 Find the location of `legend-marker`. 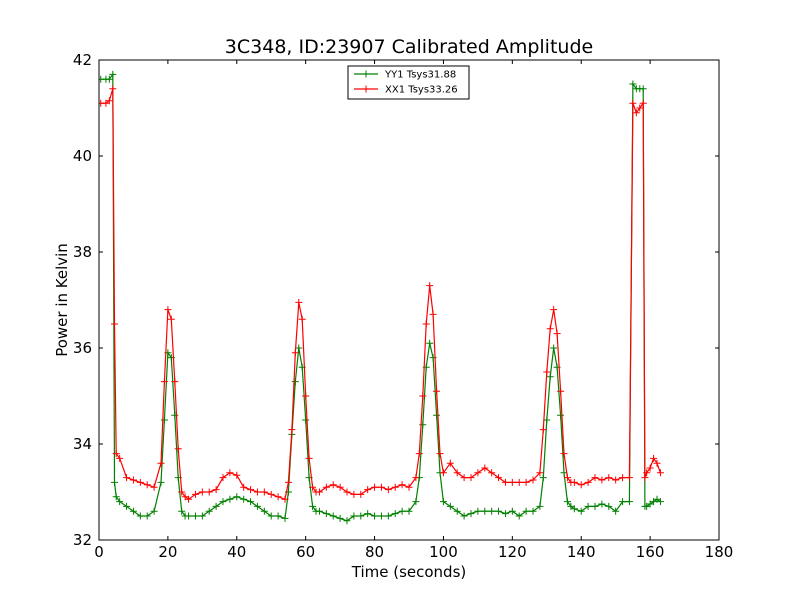

legend-marker is located at coordinates (366, 89).